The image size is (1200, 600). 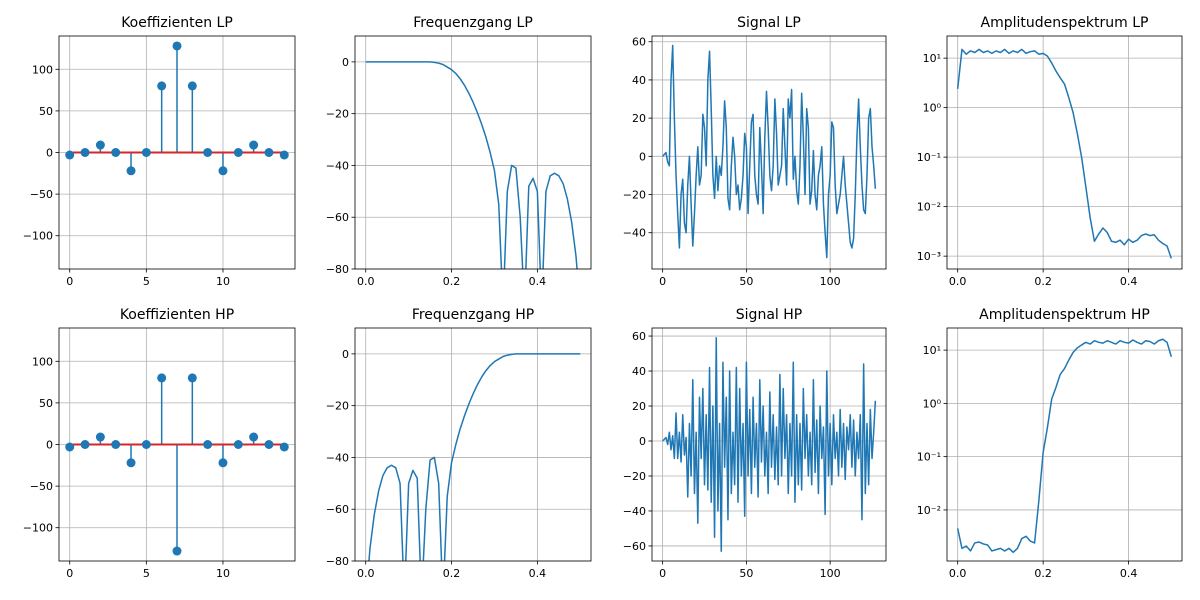 I want to click on subplot: Signal LP 0 50 100 −40 −20 0 20 40 60, so click(x=755, y=151).